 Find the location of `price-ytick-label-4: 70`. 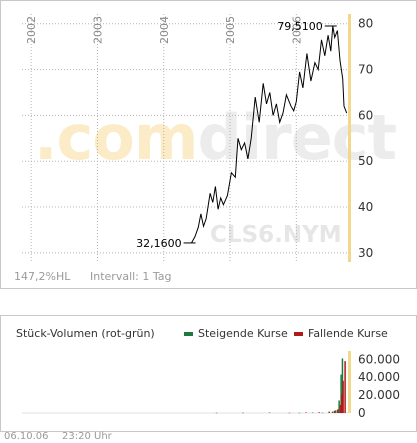

price-ytick-label-4: 70 is located at coordinates (365, 70).